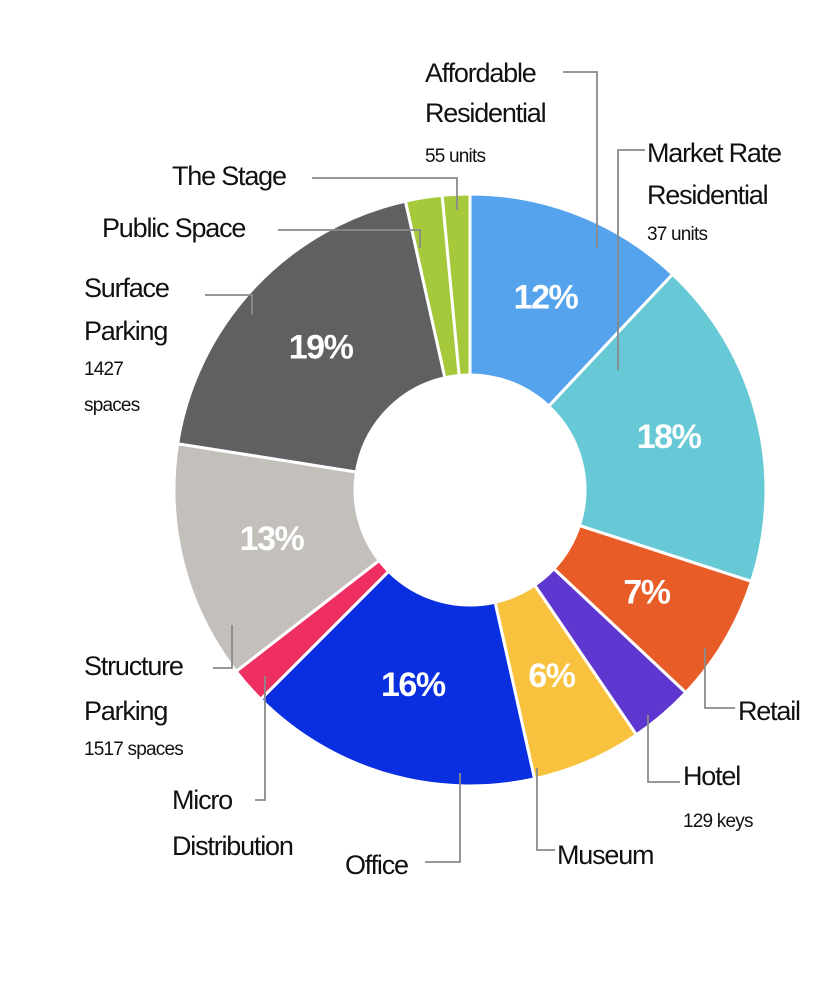 This screenshot has width=840, height=997. What do you see at coordinates (413, 685) in the screenshot?
I see `value-label: 16%` at bounding box center [413, 685].